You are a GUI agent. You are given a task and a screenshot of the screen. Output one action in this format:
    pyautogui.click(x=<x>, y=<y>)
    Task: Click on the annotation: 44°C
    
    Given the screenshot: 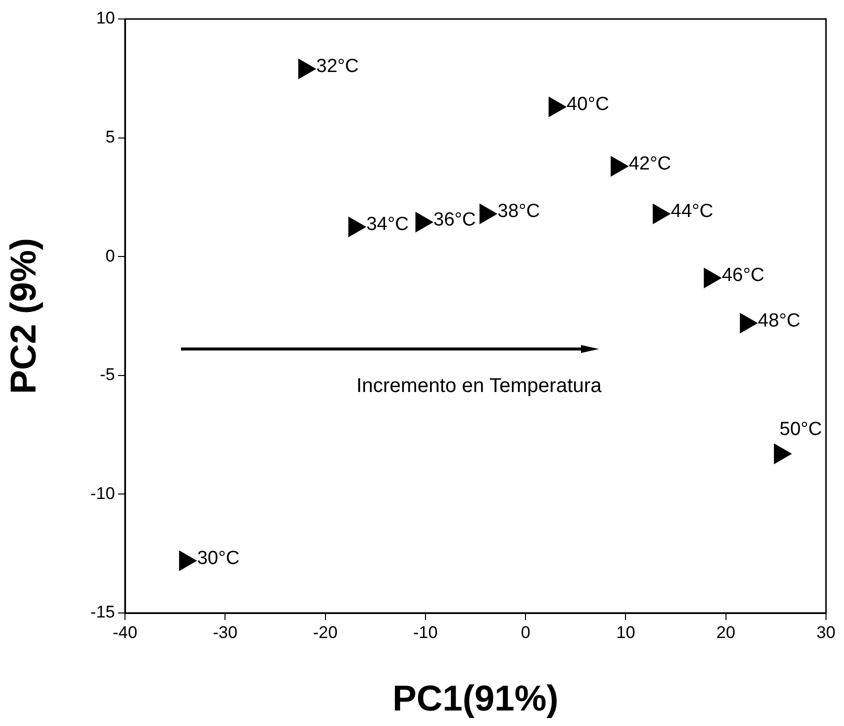 What is the action you would take?
    pyautogui.click(x=692, y=211)
    